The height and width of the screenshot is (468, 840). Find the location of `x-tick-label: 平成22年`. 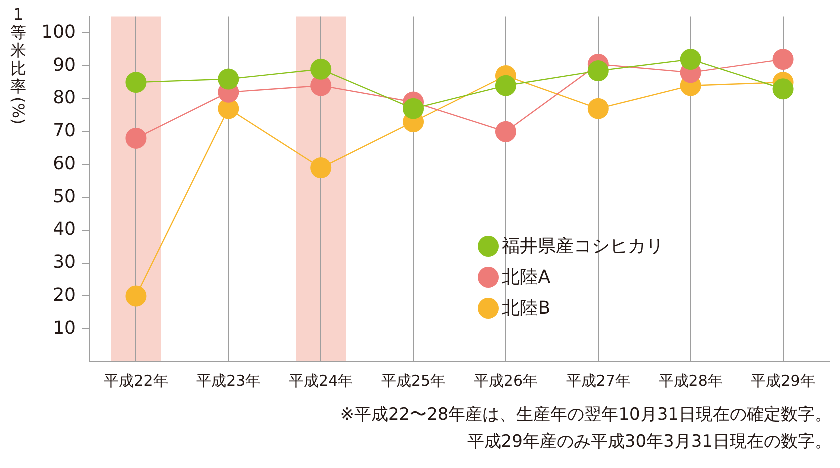

x-tick-label: 平成22年 is located at coordinates (136, 381).